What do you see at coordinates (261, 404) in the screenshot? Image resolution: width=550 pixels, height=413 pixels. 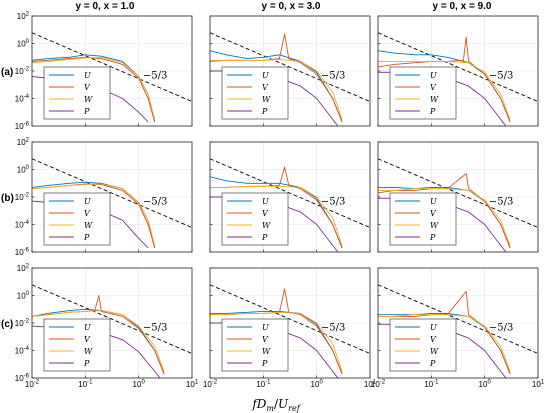 I see `x-axis-label-d: D` at bounding box center [261, 404].